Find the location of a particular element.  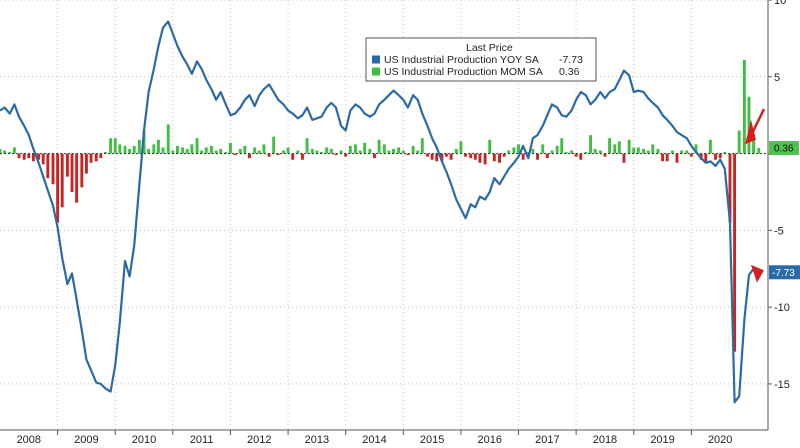

badge-yoy-label: -7.73 is located at coordinates (783, 273).